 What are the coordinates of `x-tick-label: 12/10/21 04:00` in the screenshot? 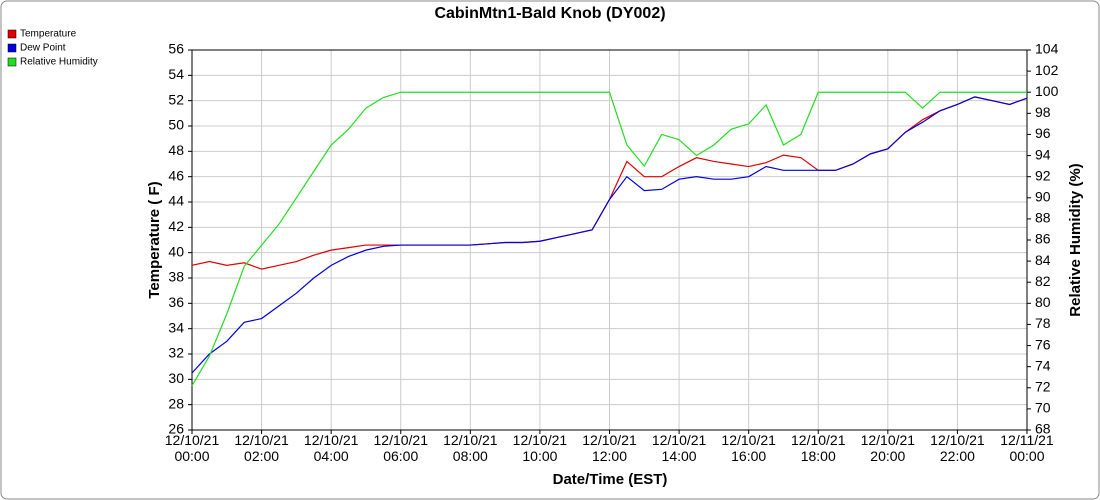 It's located at (331, 448).